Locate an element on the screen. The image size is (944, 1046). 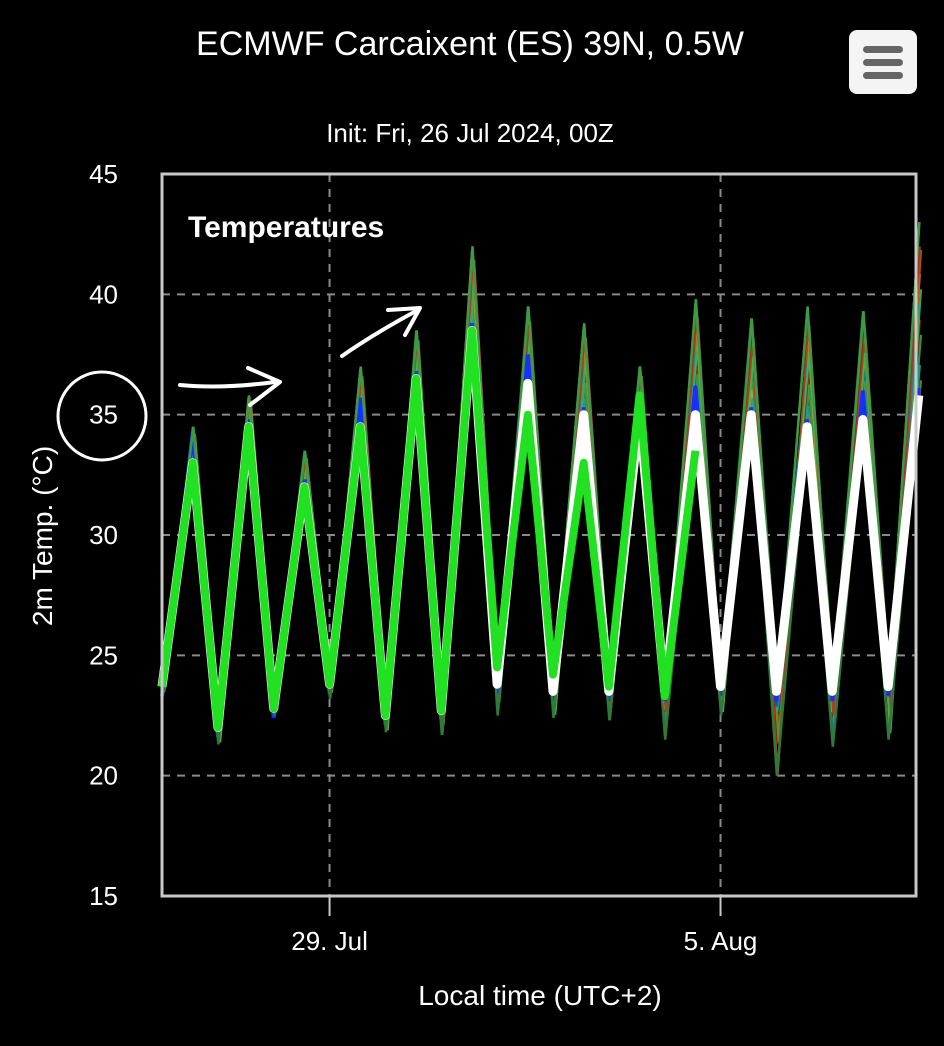
y-tick-label: 15 is located at coordinates (103, 896).